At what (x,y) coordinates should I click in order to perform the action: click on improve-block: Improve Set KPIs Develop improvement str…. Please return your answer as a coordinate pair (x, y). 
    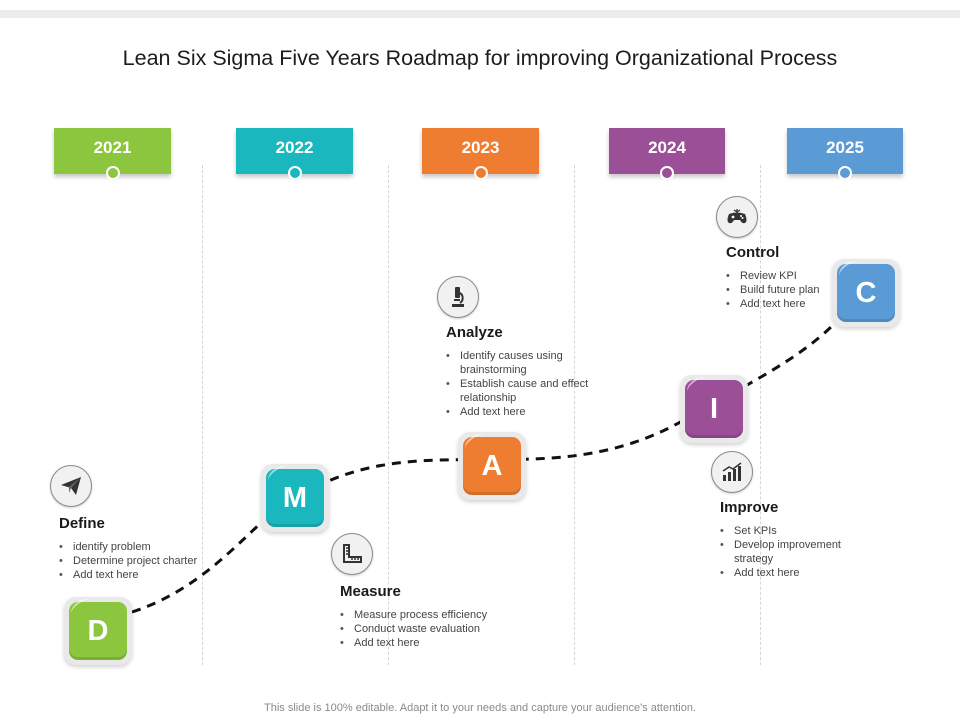
    Looking at the image, I should click on (795, 539).